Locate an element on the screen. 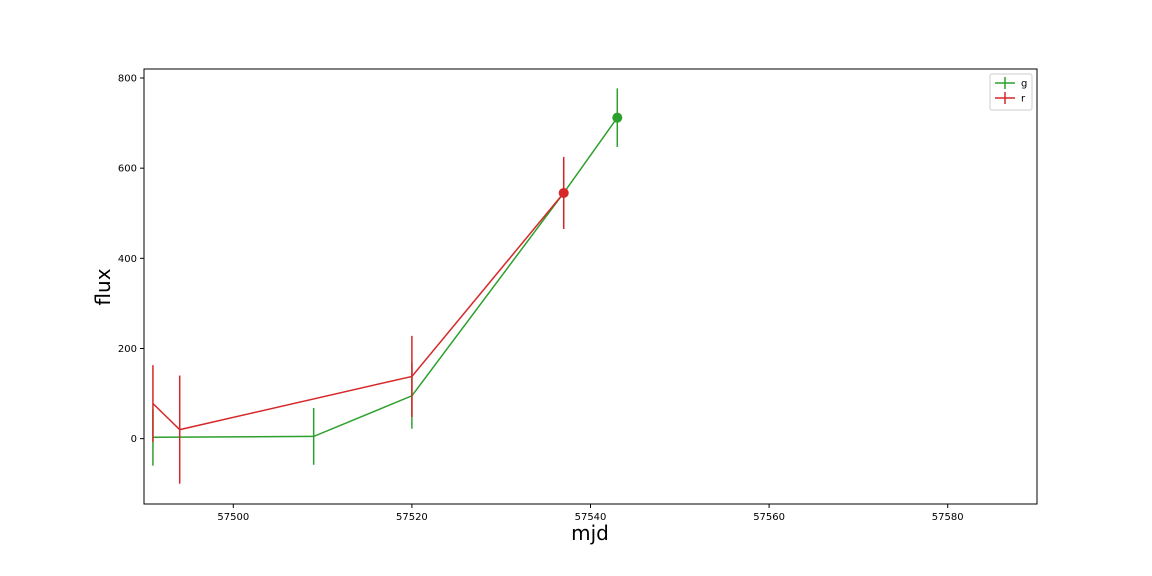 This screenshot has width=1152, height=576. data-point-r is located at coordinates (563, 192).